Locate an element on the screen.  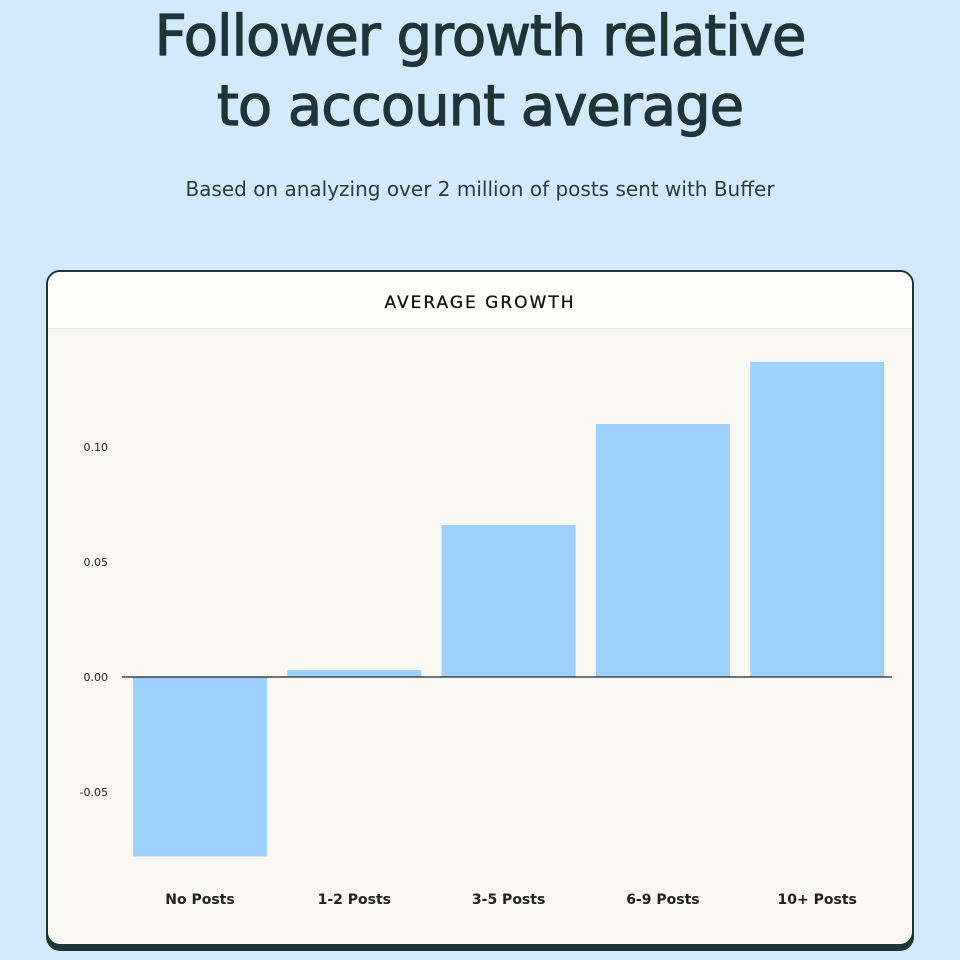
bar-6-9-posts is located at coordinates (662, 550).